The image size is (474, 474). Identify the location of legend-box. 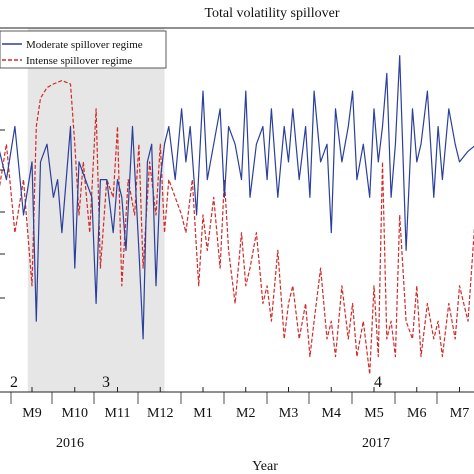
(83, 49).